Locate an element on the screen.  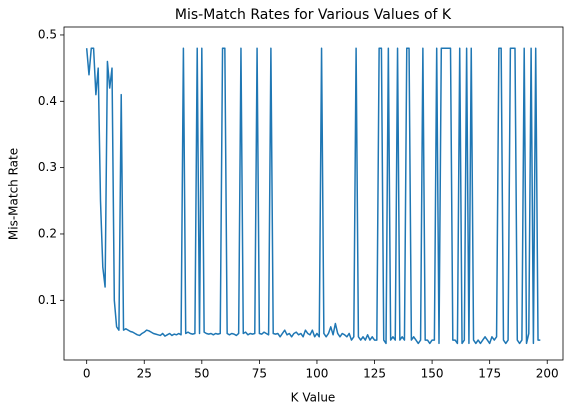
y-tick-label: 0.4 is located at coordinates (47, 101).